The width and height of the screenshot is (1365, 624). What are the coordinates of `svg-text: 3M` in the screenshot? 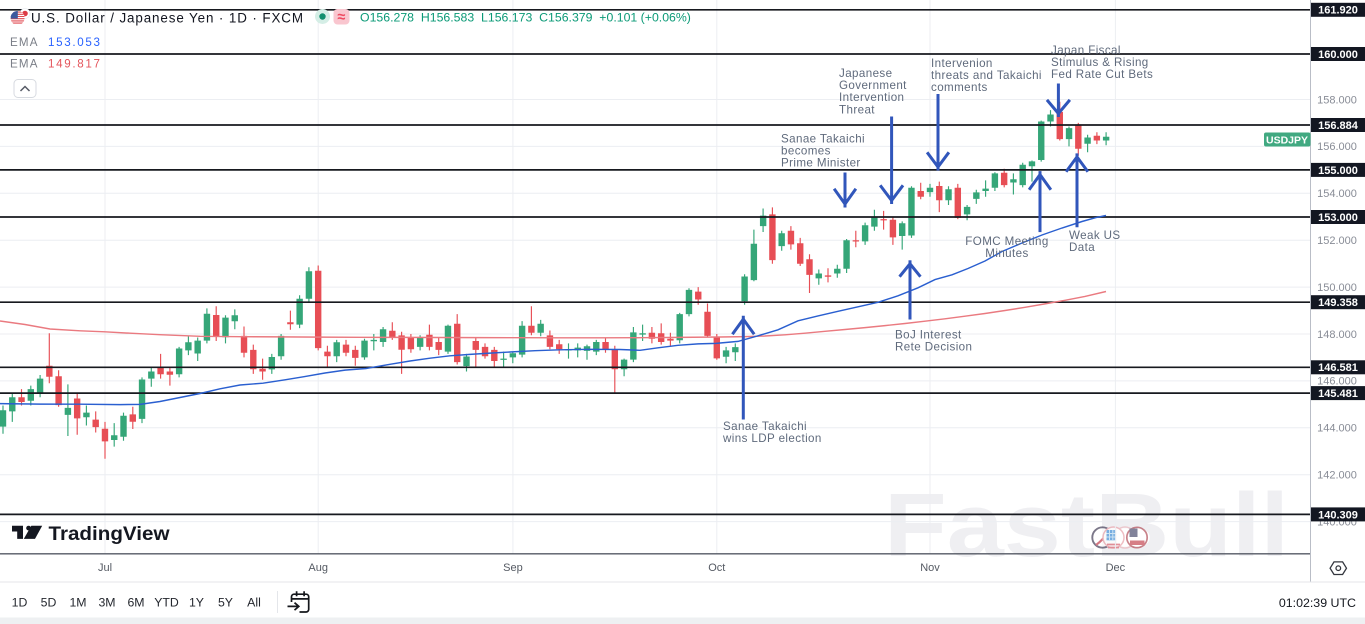 It's located at (106, 603).